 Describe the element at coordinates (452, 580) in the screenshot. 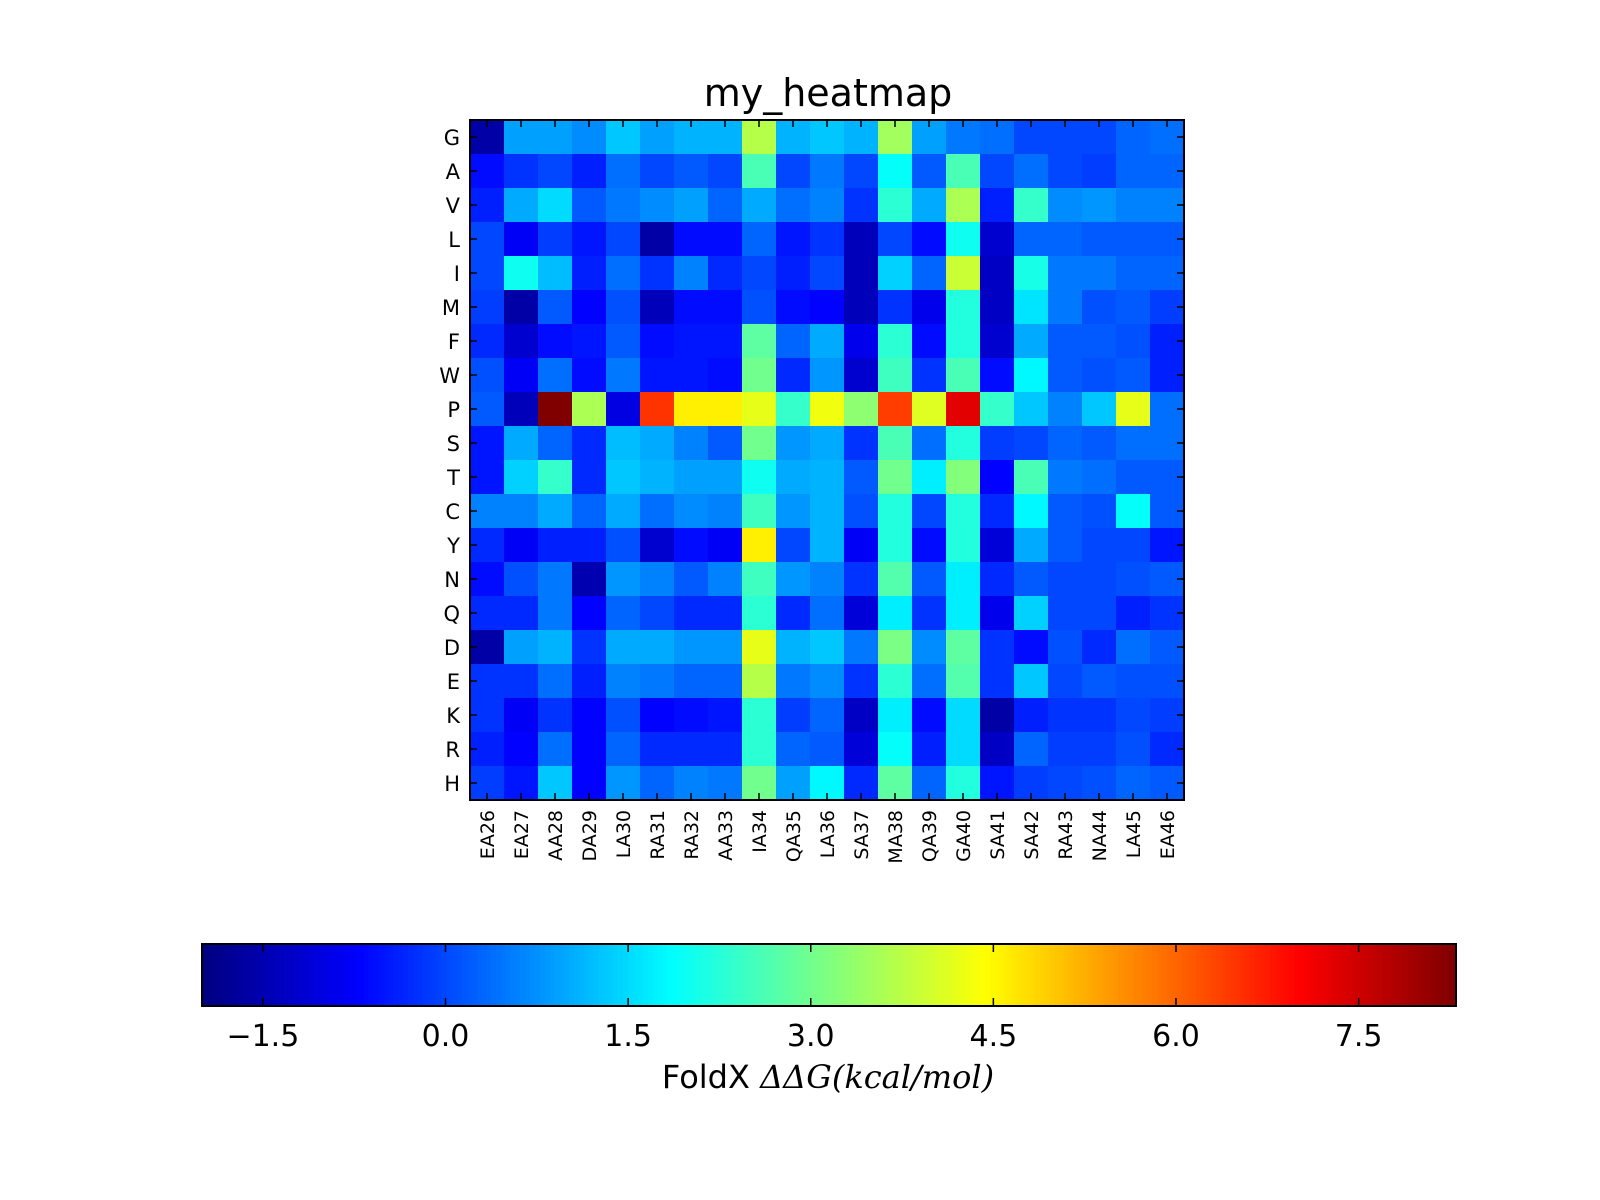

I see `y-tick-label: N` at that location.